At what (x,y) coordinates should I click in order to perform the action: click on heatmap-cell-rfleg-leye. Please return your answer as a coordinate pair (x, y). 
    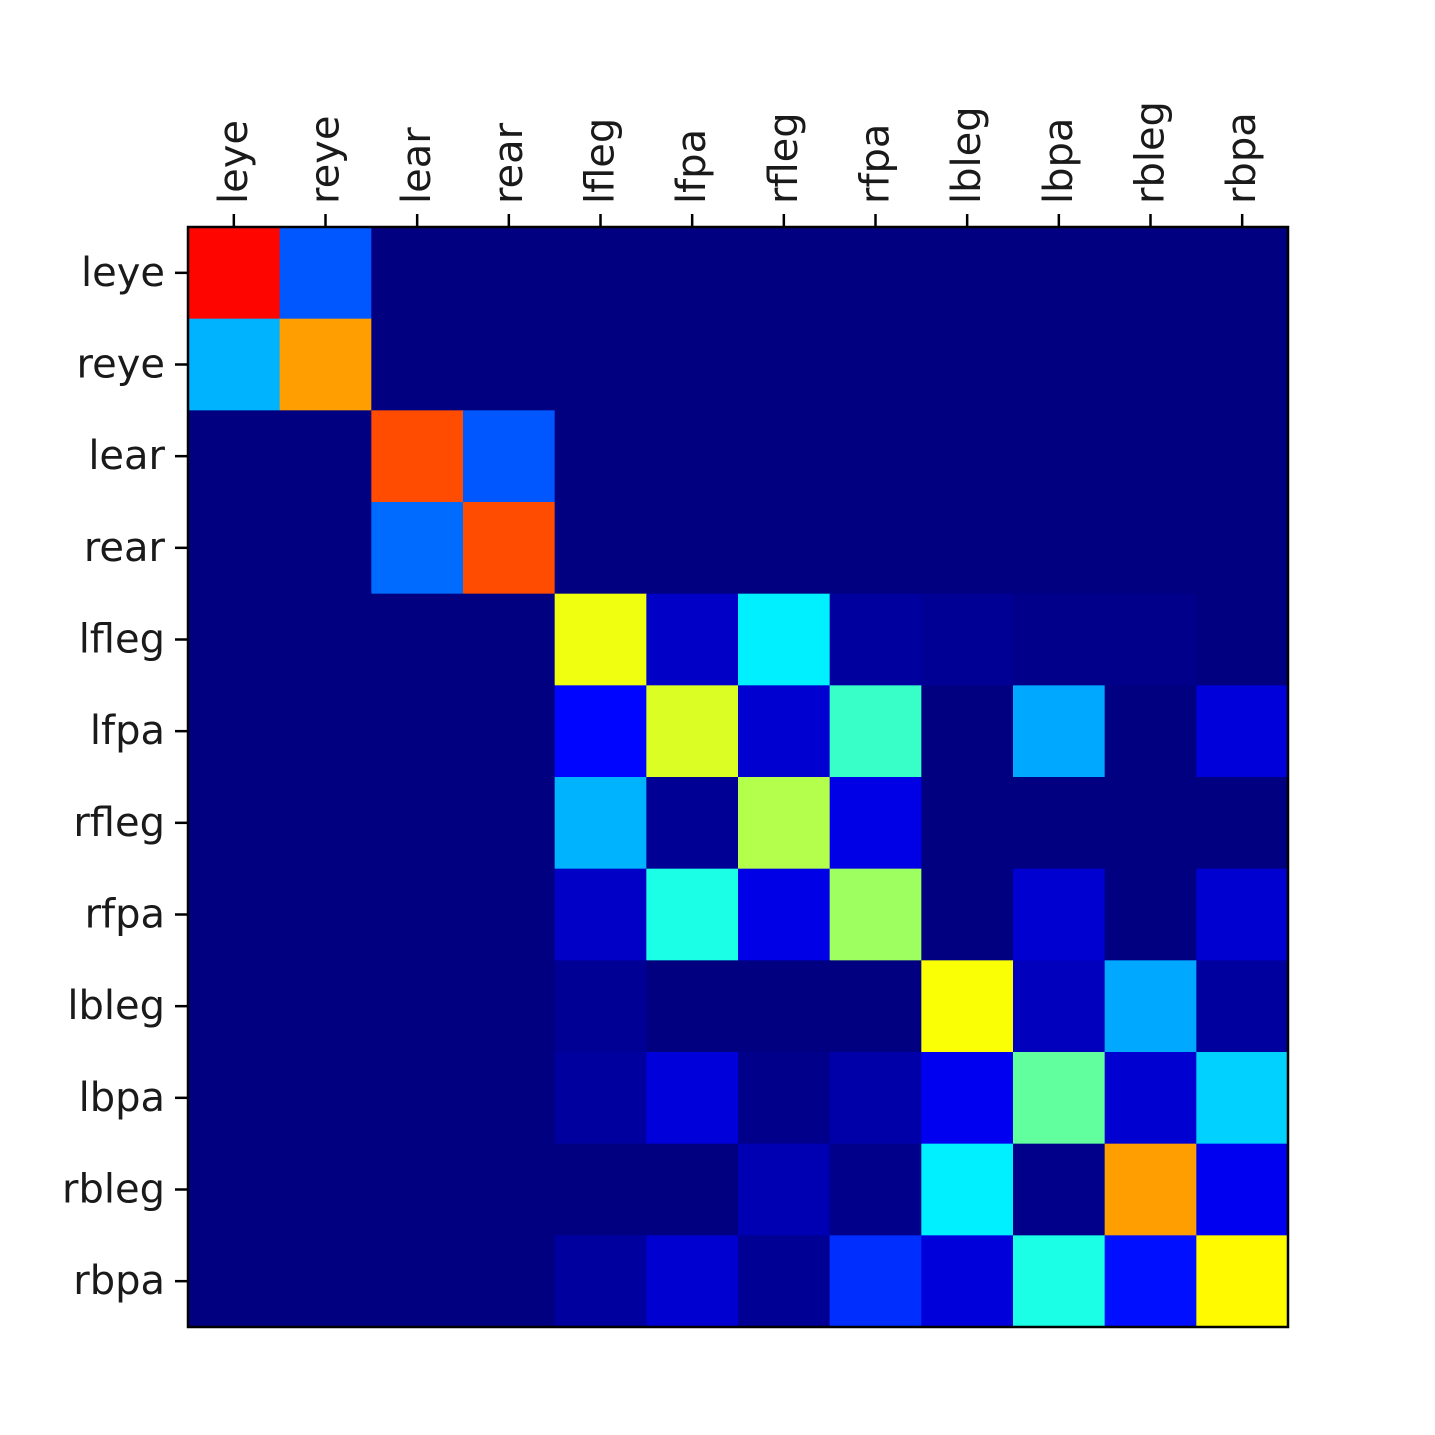
    Looking at the image, I should click on (234, 823).